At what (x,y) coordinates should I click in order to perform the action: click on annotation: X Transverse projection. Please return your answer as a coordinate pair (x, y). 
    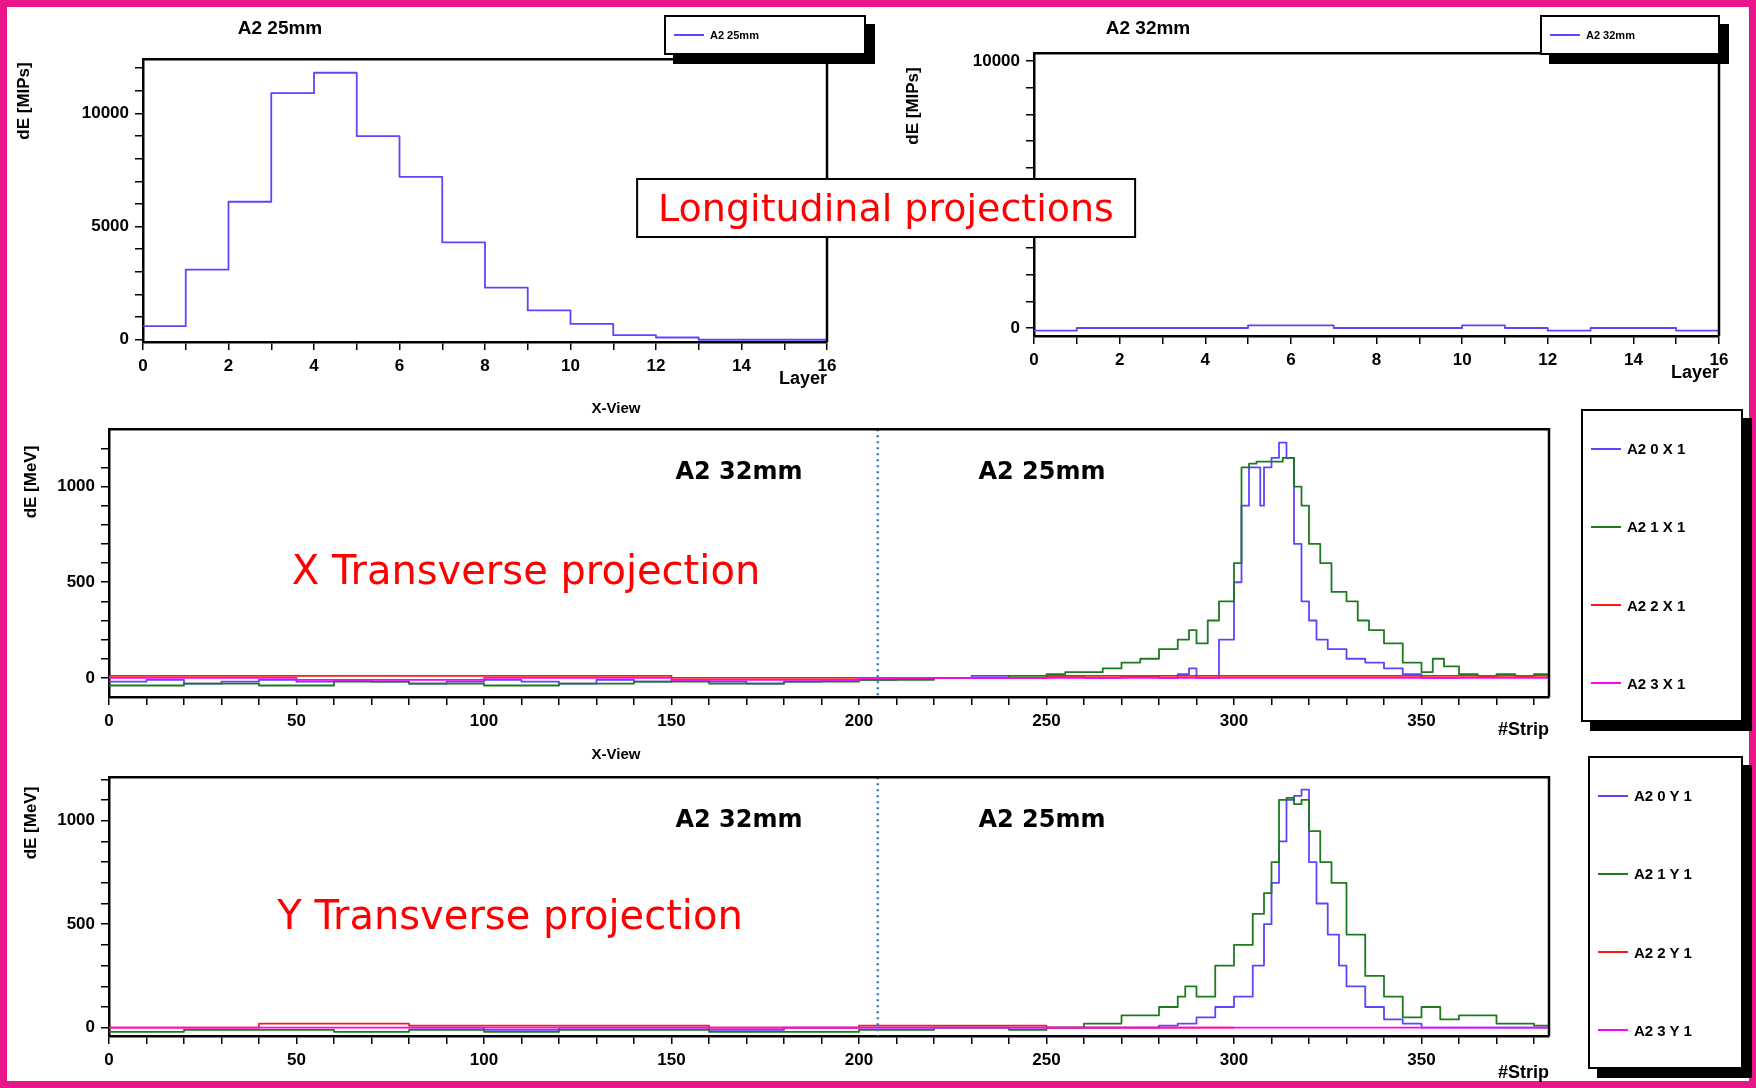
    Looking at the image, I should click on (526, 570).